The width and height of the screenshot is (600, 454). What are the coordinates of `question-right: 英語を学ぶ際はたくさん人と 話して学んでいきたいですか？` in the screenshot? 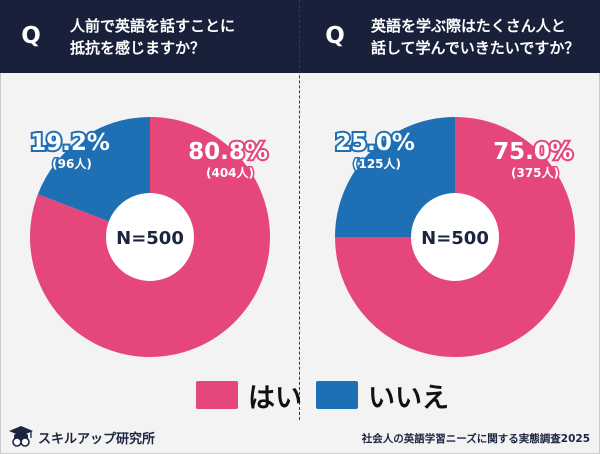 It's located at (476, 37).